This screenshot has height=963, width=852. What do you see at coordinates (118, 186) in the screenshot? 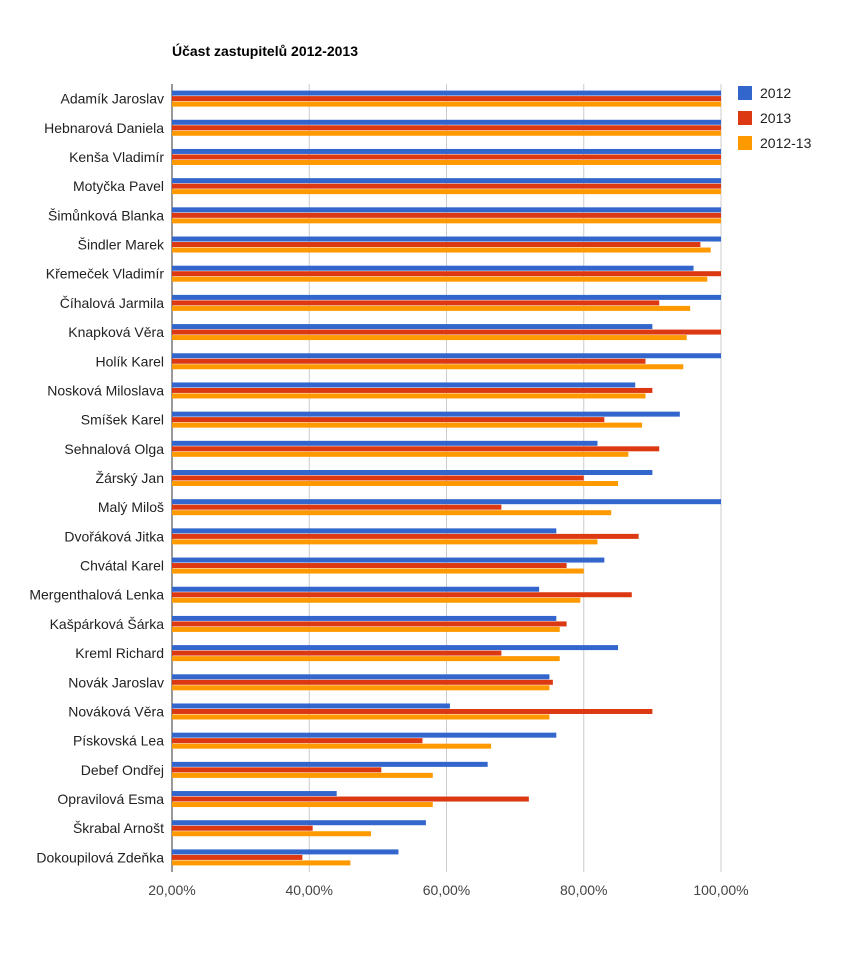
I see `category-label: Motyčka Pavel` at bounding box center [118, 186].